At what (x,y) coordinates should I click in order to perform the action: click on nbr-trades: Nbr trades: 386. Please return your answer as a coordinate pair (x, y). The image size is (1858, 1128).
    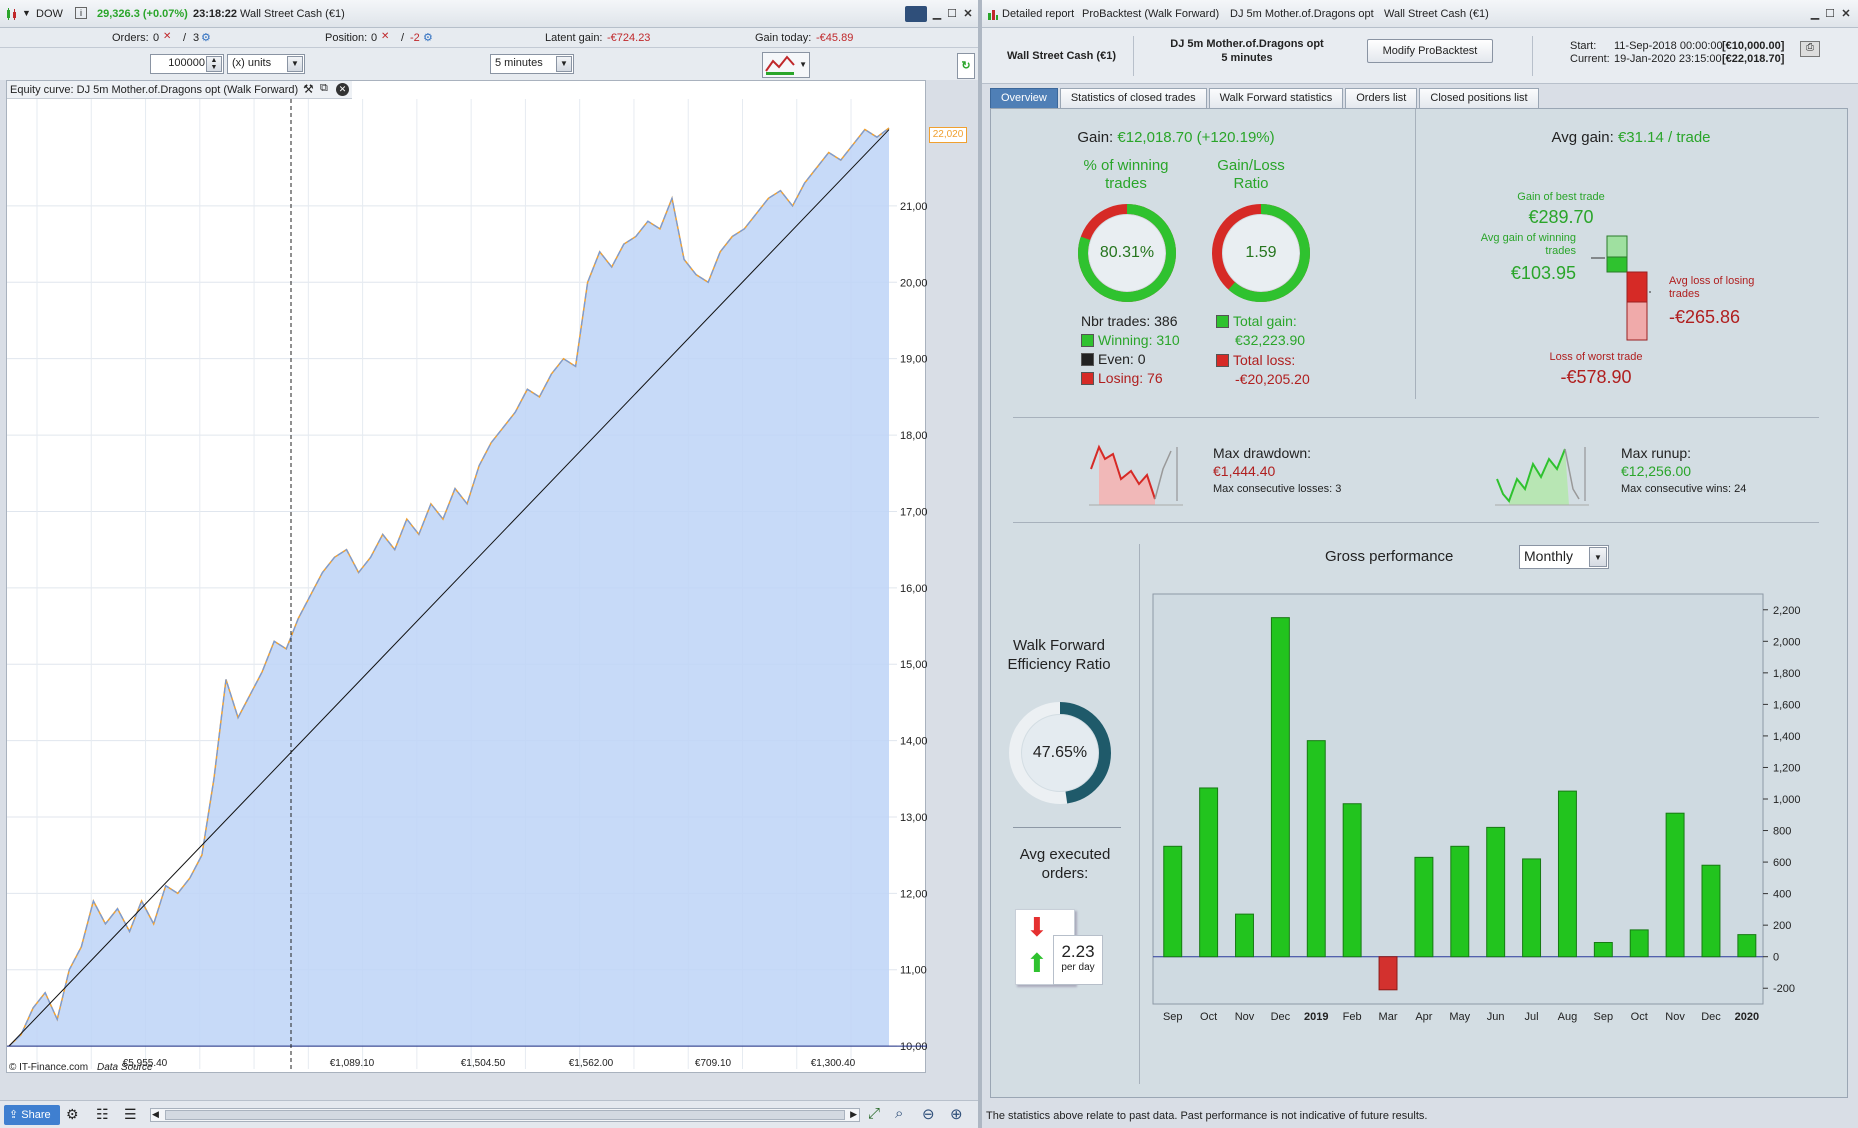
    Looking at the image, I should click on (1129, 321).